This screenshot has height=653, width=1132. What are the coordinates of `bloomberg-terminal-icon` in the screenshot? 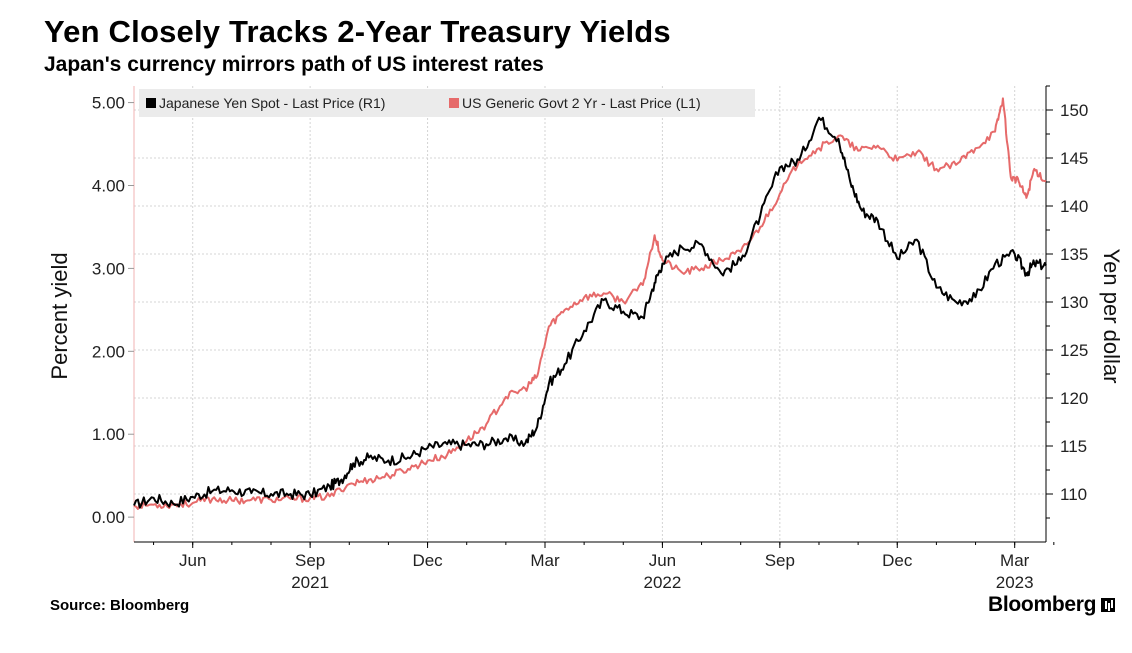 It's located at (1108, 605).